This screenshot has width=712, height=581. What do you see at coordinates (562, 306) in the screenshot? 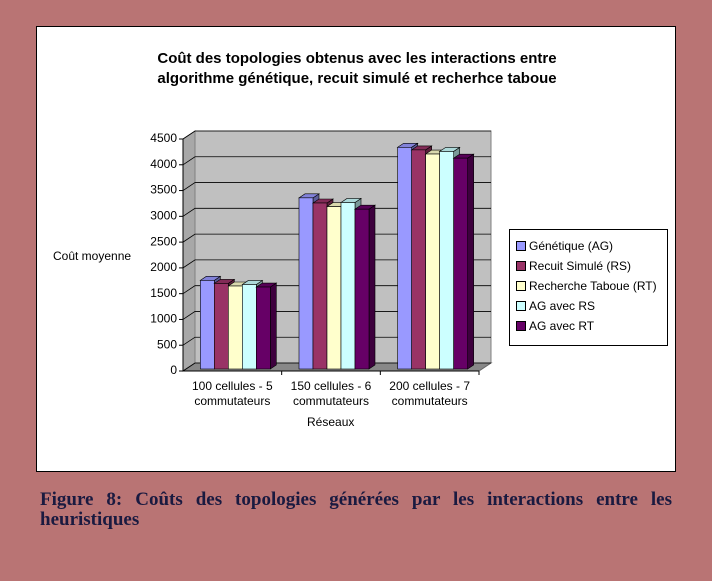
I see `legend-label: AG avec RS` at bounding box center [562, 306].